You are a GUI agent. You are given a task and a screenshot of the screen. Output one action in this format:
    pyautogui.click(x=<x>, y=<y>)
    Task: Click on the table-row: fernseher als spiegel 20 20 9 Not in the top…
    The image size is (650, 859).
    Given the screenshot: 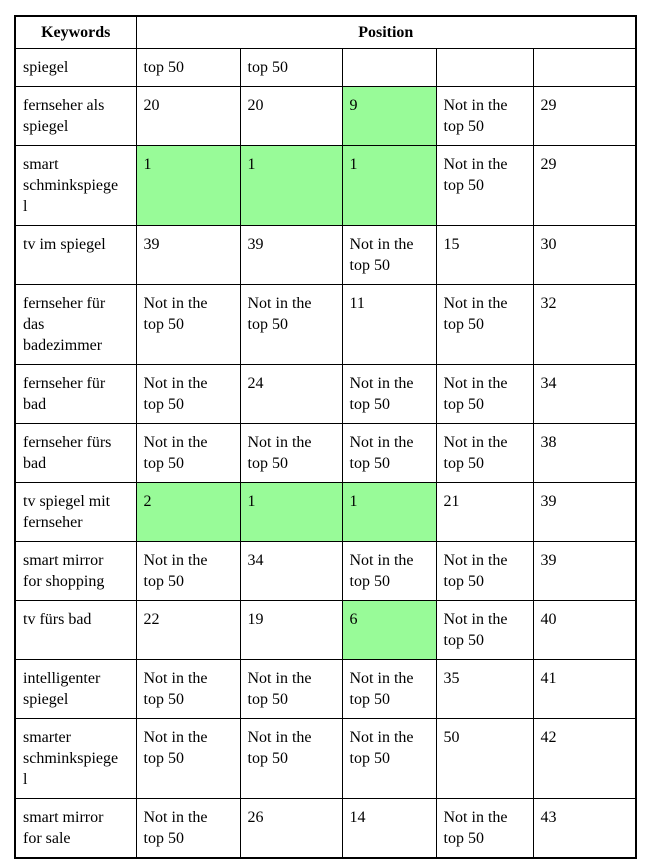 What is the action you would take?
    pyautogui.click(x=325, y=116)
    